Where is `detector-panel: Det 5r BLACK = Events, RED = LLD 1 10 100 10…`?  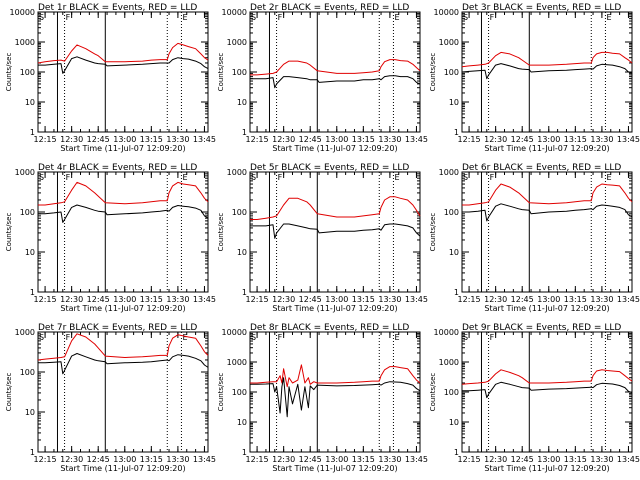
detector-panel: Det 5r BLACK = Events, RED = LLD 1 10 100 10… is located at coordinates (322, 238).